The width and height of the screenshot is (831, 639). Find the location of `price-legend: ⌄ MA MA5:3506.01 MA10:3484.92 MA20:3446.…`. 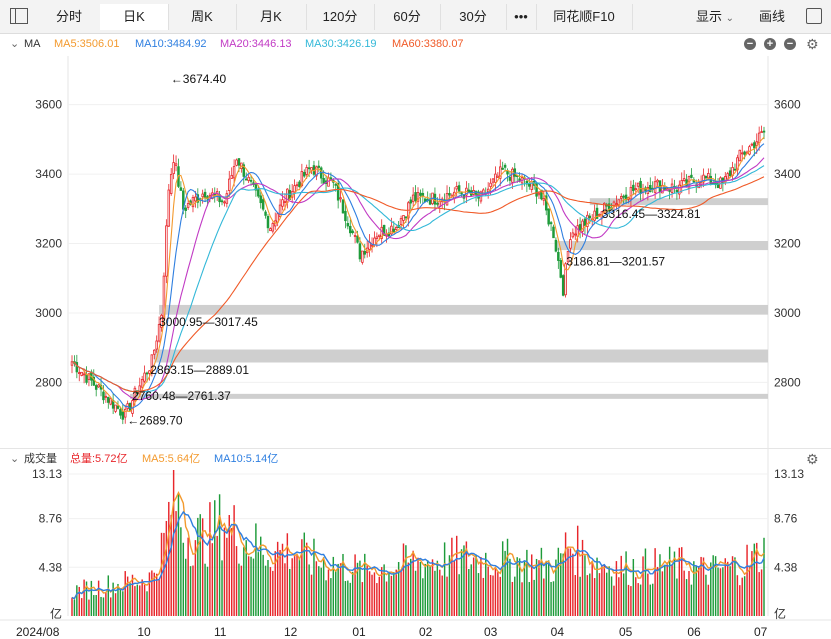

price-legend: ⌄ MA MA5:3506.01 MA10:3484.92 MA20:3446.… is located at coordinates (415, 44).